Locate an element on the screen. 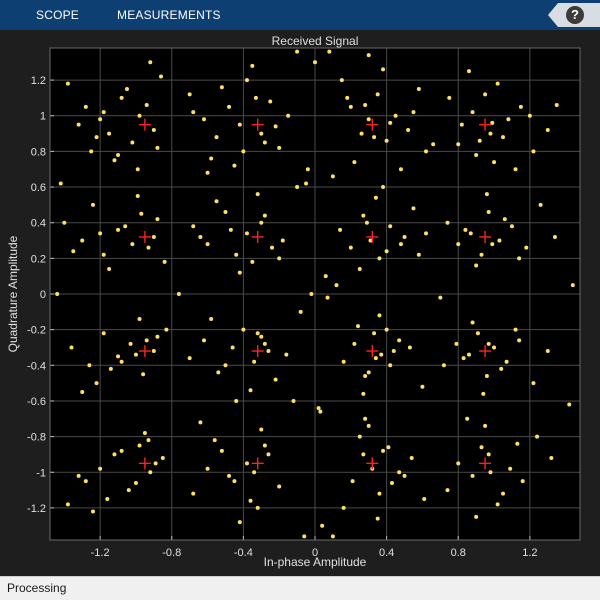  tab-scope: SCOPE is located at coordinates (58, 15).